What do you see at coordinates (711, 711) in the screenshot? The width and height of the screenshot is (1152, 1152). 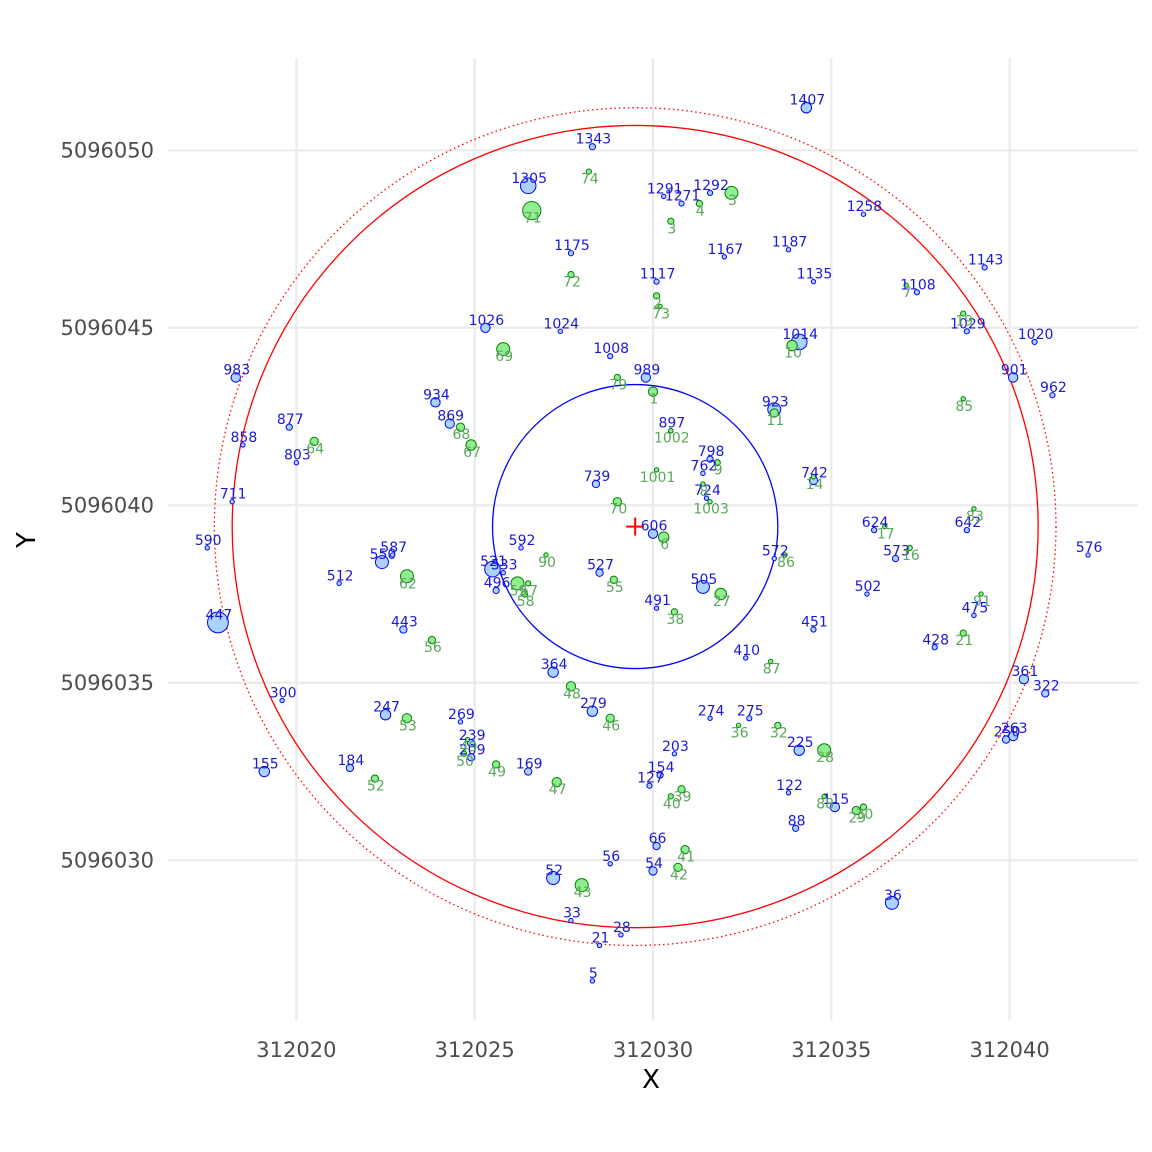 I see `blue-point-label: 274` at bounding box center [711, 711].